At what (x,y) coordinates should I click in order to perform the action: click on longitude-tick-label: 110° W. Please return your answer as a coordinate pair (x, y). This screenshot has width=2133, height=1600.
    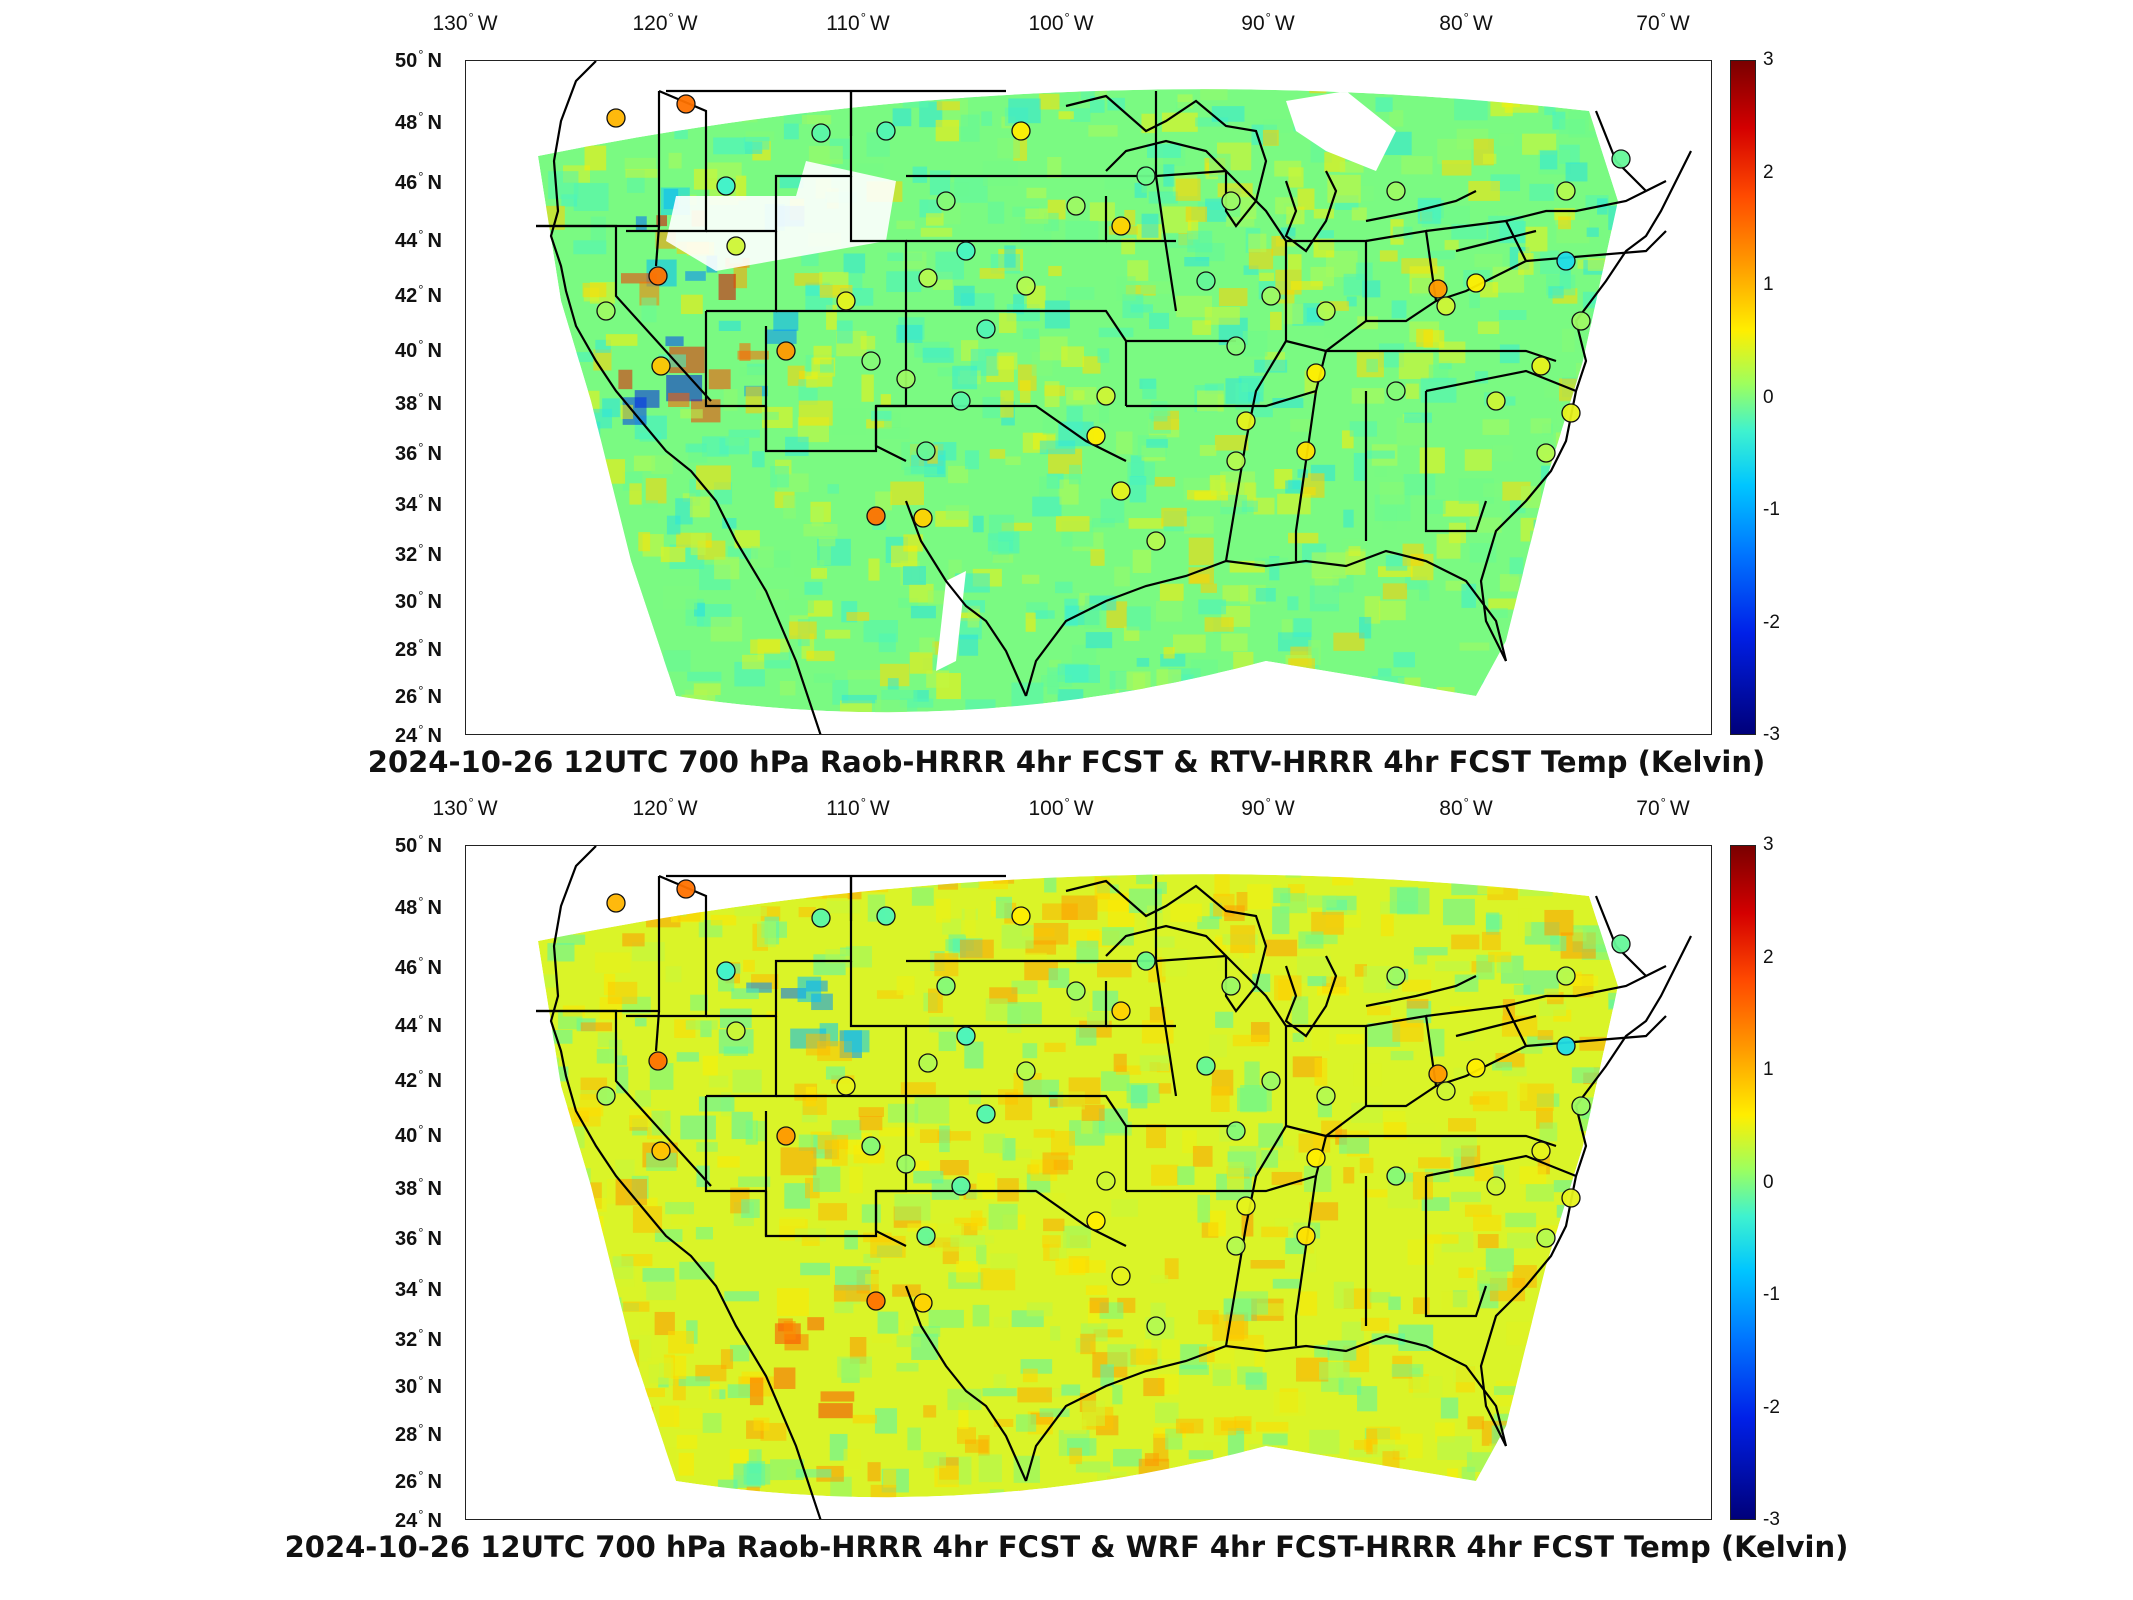
    Looking at the image, I should click on (858, 807).